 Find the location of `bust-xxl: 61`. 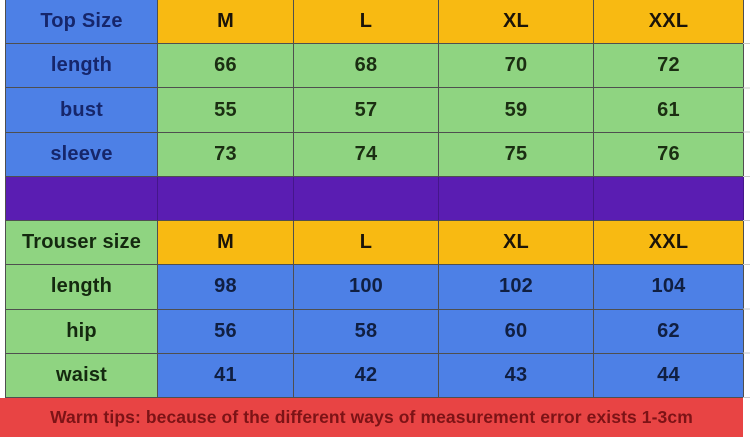

bust-xxl: 61 is located at coordinates (669, 110).